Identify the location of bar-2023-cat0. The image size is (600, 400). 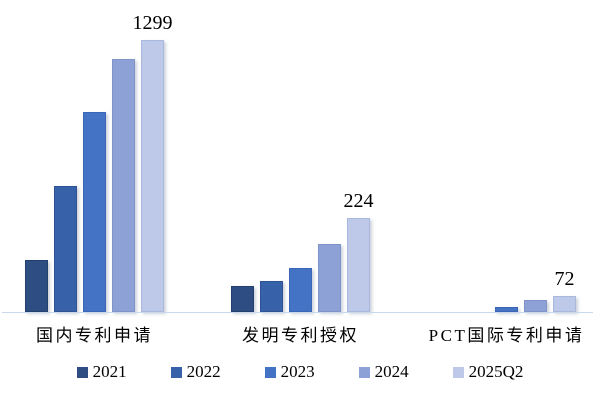
(94, 212).